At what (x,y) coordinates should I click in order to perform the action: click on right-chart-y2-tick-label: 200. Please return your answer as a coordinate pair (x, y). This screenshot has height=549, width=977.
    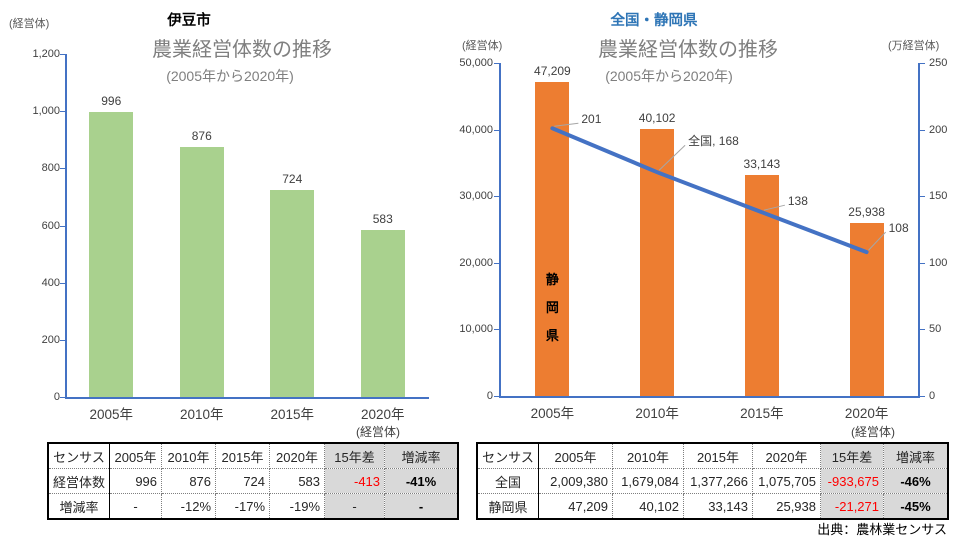
    Looking at the image, I should click on (938, 129).